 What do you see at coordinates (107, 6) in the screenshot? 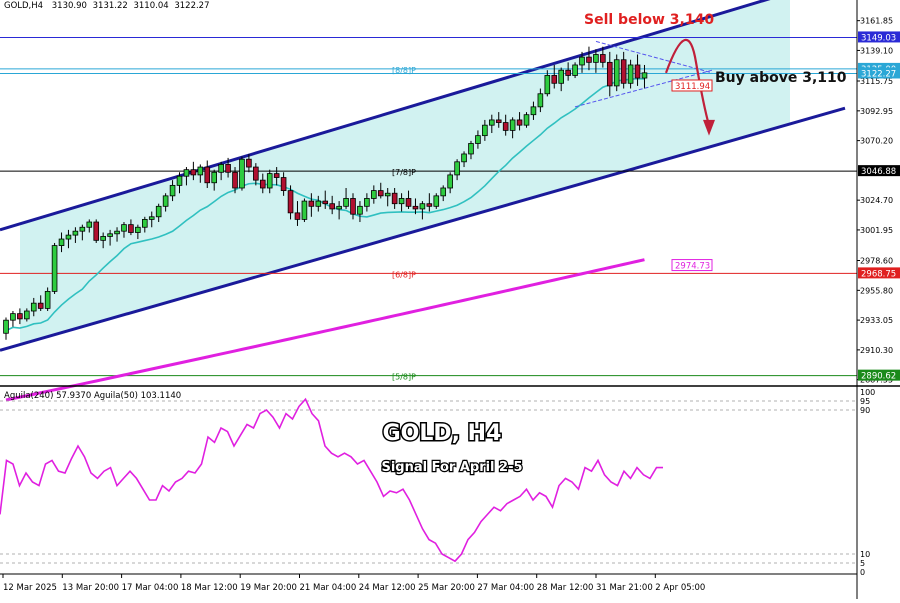
I see `chart-header: GOLD,H4 3130.90 3131.22 3110.04 3122.27` at bounding box center [107, 6].